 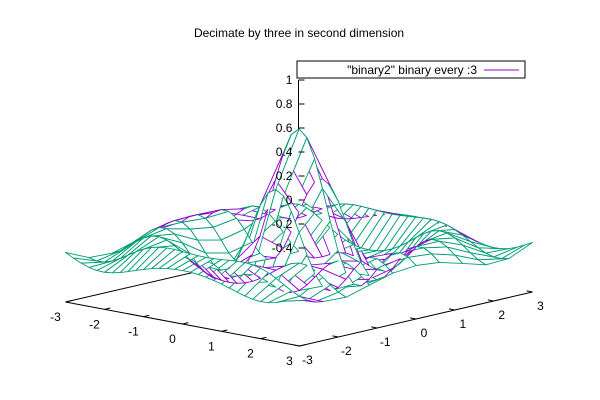 I want to click on z-tick-label: -0.4, so click(x=282, y=248).